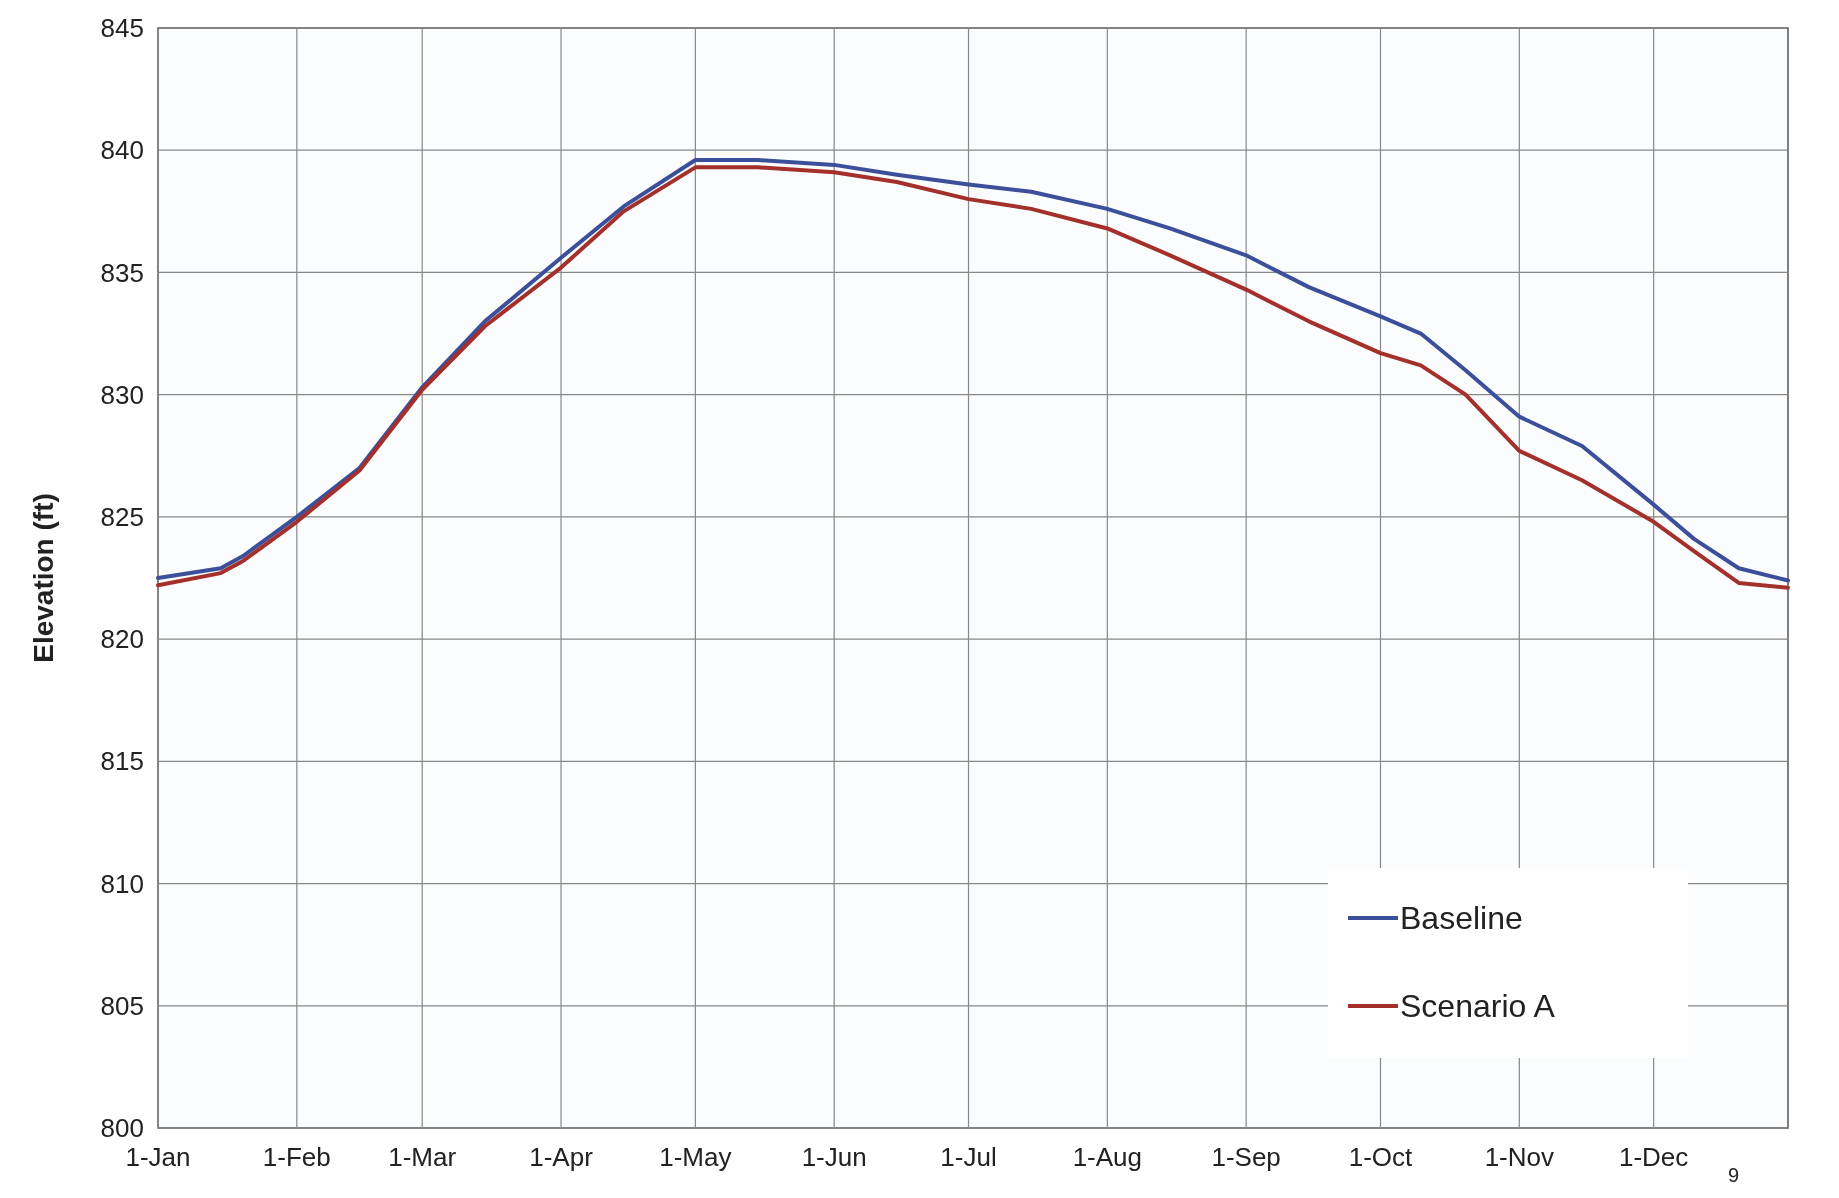 This screenshot has width=1839, height=1198. I want to click on y-tick-label: 805, so click(122, 1005).